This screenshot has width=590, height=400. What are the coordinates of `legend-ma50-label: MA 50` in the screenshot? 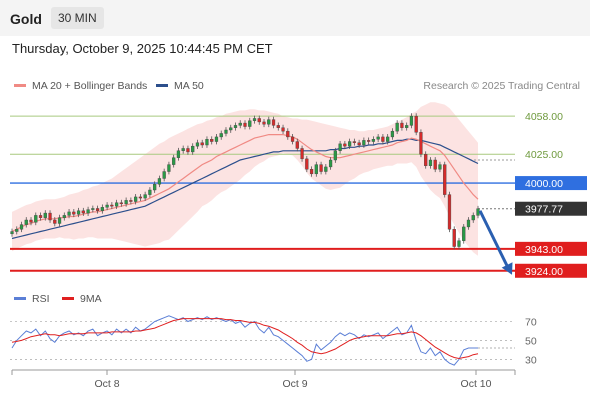 It's located at (189, 86).